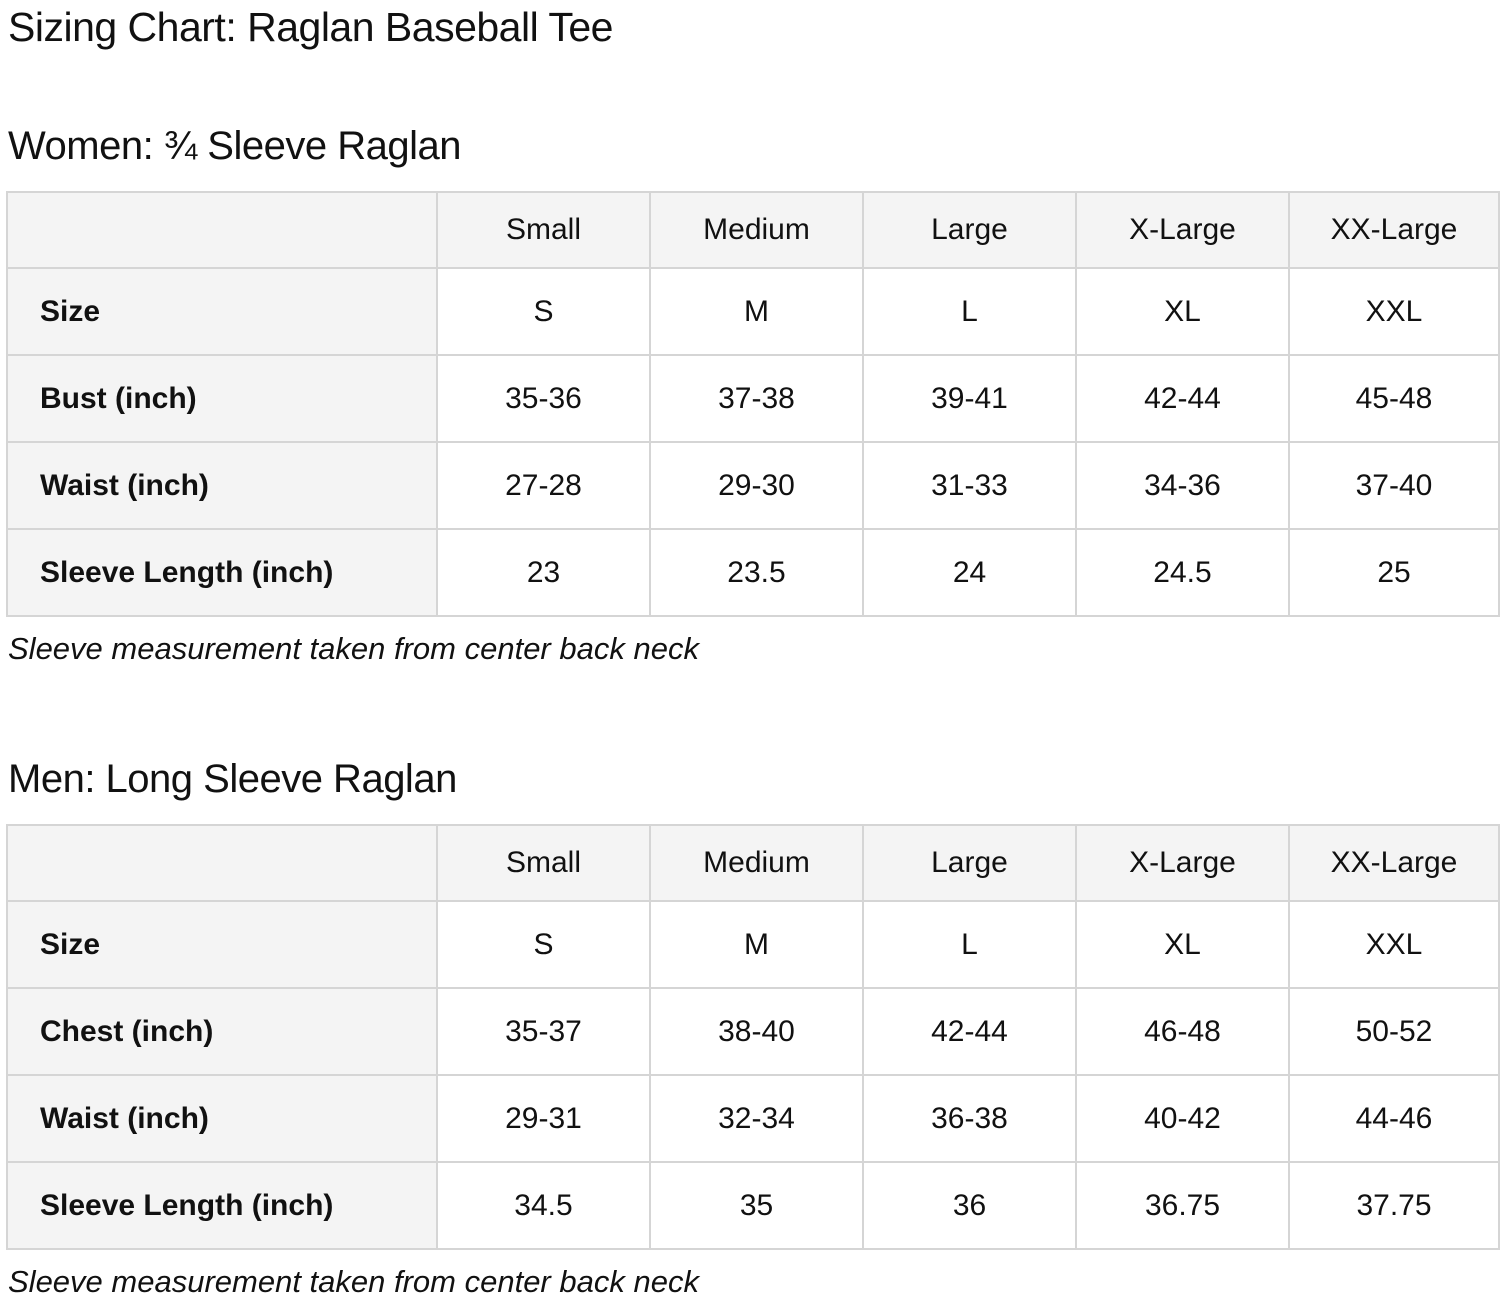 The image size is (1500, 1315). I want to click on cell-value: 27-28, so click(543, 486).